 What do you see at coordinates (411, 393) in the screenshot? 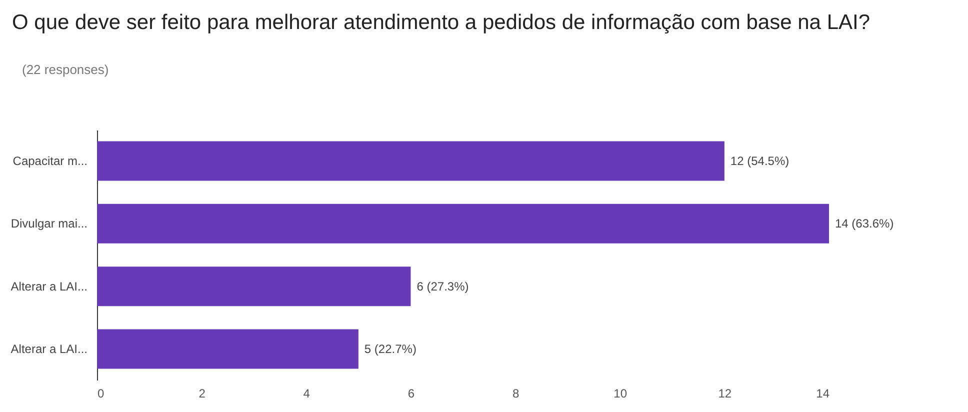
I see `x-tick-label: 6` at bounding box center [411, 393].